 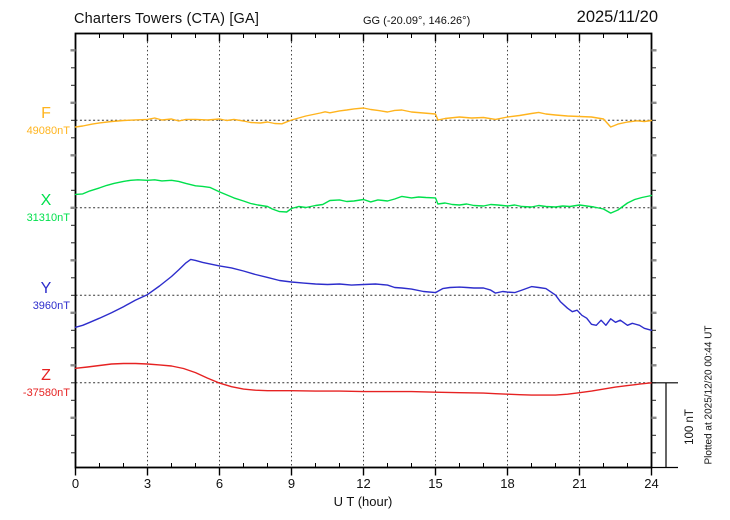 What do you see at coordinates (219, 483) in the screenshot?
I see `x-tick-label-6: 6` at bounding box center [219, 483].